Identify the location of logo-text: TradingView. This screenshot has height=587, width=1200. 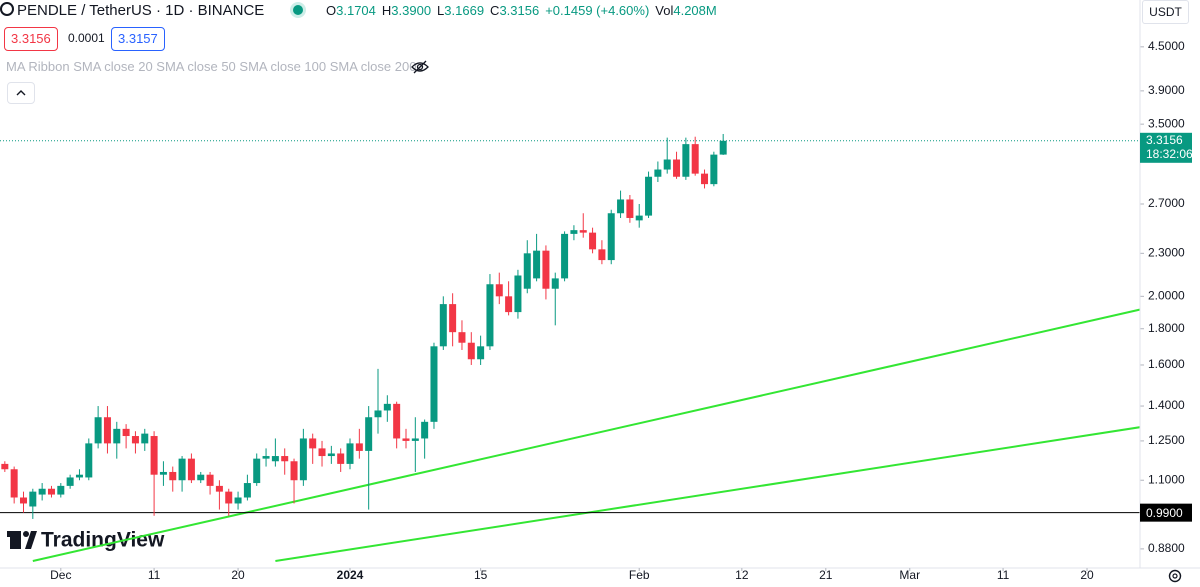
(103, 540).